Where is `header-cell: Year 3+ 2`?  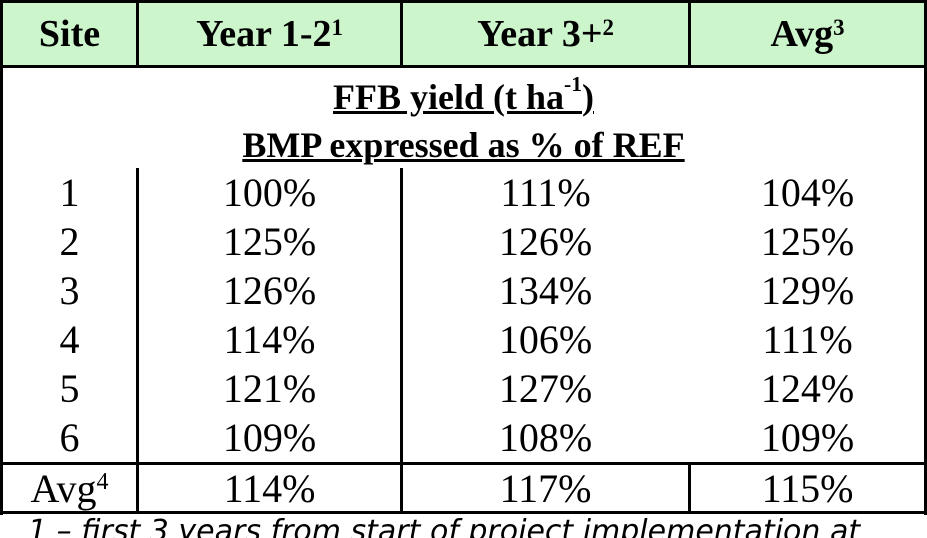 header-cell: Year 3+ 2 is located at coordinates (545, 34).